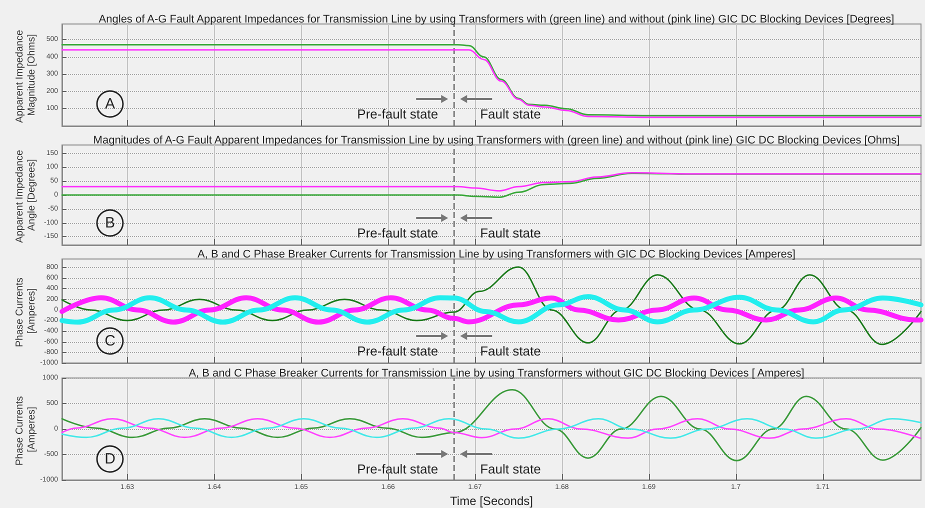 This screenshot has width=925, height=508. Describe the element at coordinates (26, 75) in the screenshot. I see `y-axis-title: Apparent Impedance Magnitude [Ohms]` at that location.